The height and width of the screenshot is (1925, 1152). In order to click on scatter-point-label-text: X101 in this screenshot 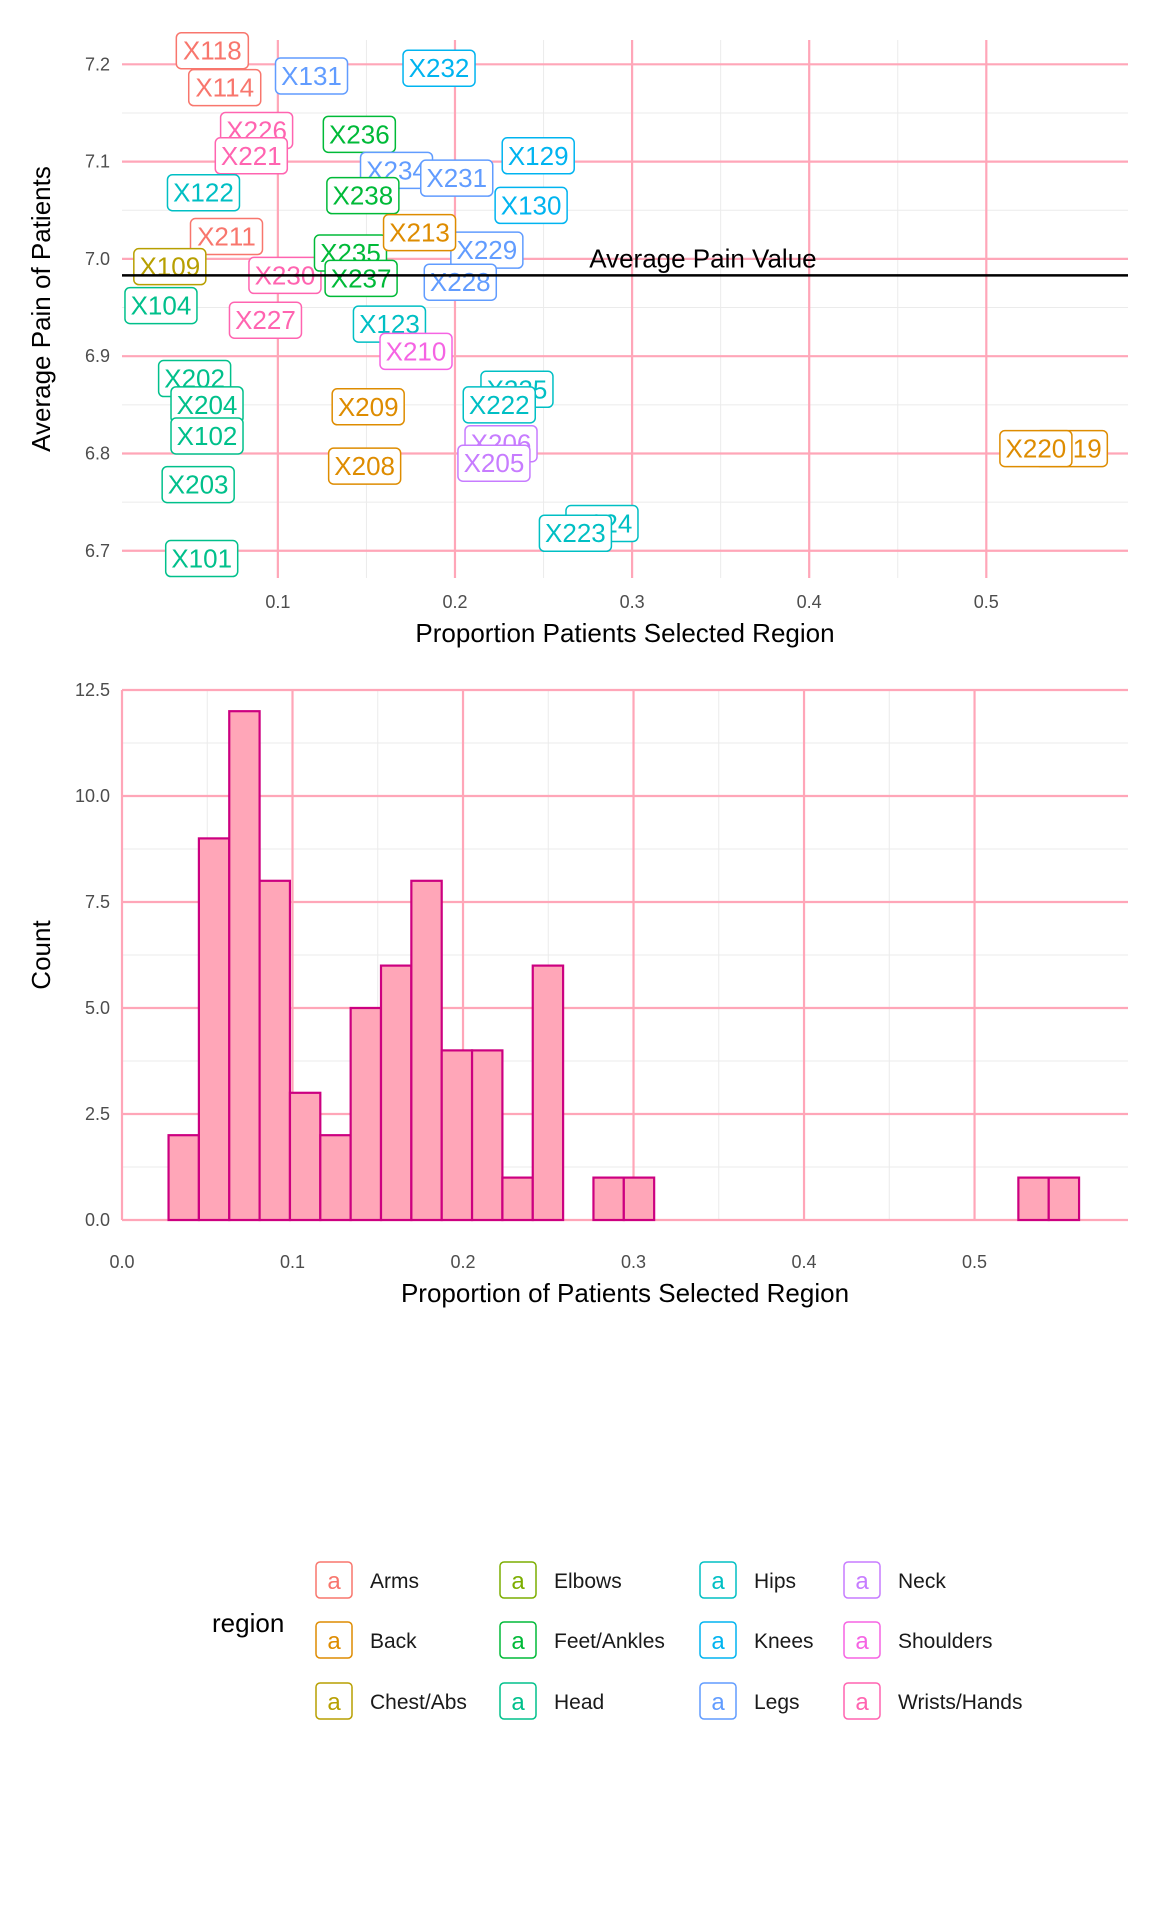, I will do `click(201, 559)`.